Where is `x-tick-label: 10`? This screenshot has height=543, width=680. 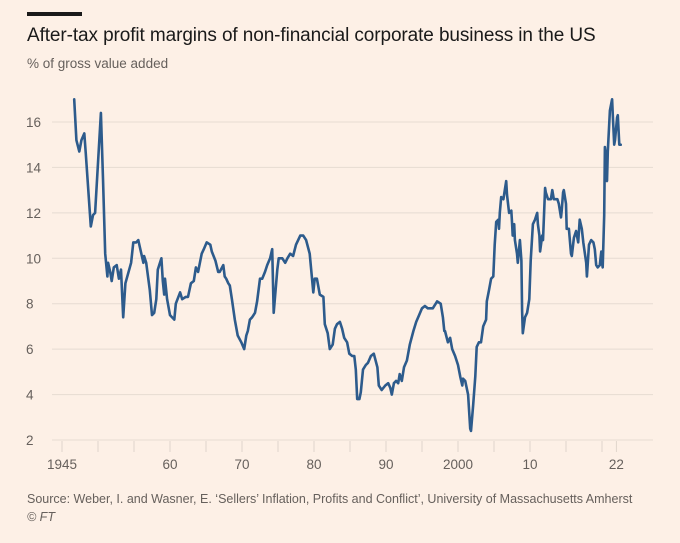
x-tick-label: 10 is located at coordinates (529, 464).